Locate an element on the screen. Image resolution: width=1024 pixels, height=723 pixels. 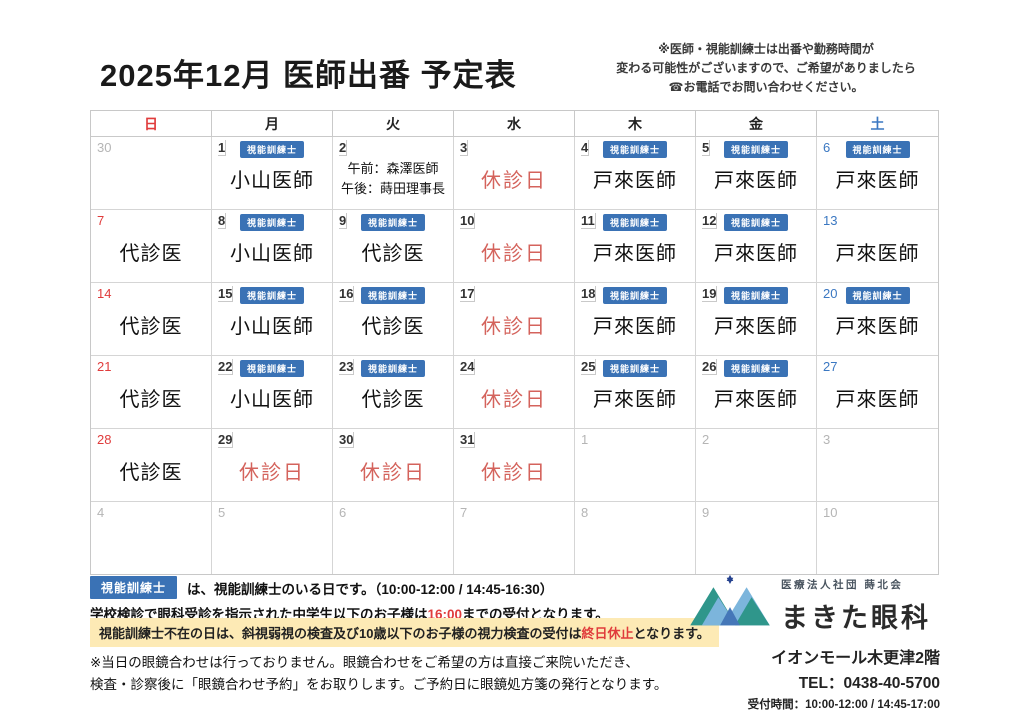
day-number: 5 is located at coordinates (706, 148).